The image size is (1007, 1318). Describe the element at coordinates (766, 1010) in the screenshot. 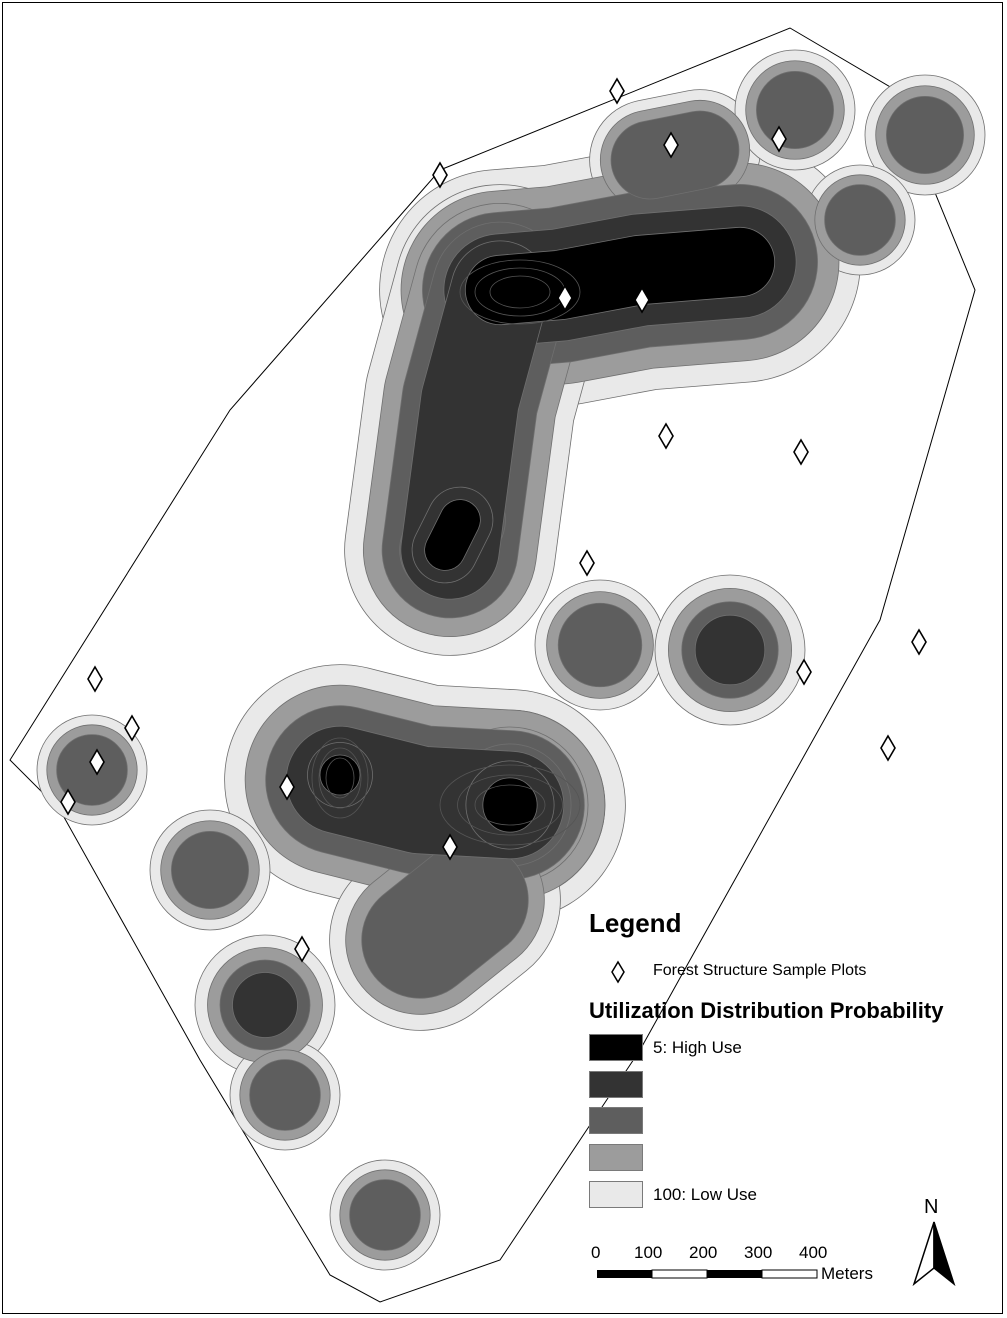

I see `legend-ud-title: Utilization Distribution Probability` at that location.